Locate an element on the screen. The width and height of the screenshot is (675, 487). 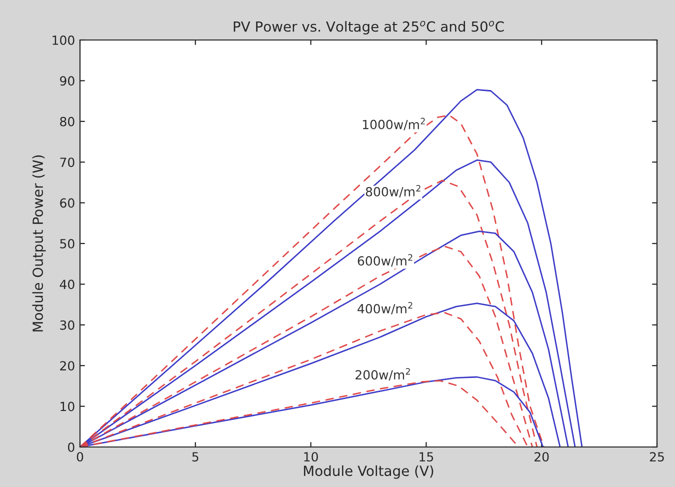
x-tick-label: 20 is located at coordinates (541, 457).